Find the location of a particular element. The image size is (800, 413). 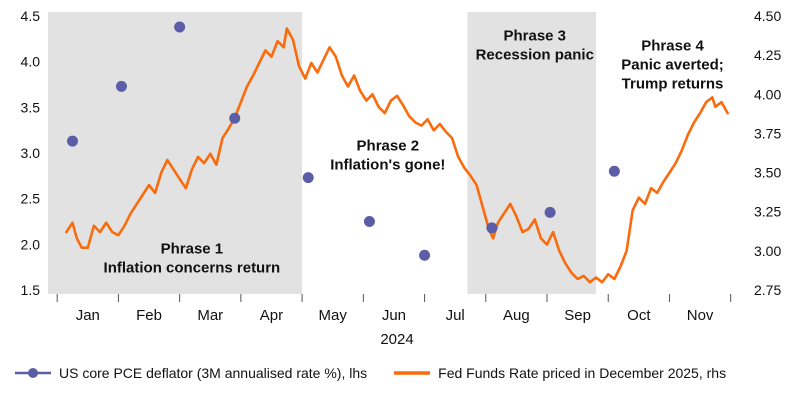

x-axis-label: Sep is located at coordinates (577, 315).